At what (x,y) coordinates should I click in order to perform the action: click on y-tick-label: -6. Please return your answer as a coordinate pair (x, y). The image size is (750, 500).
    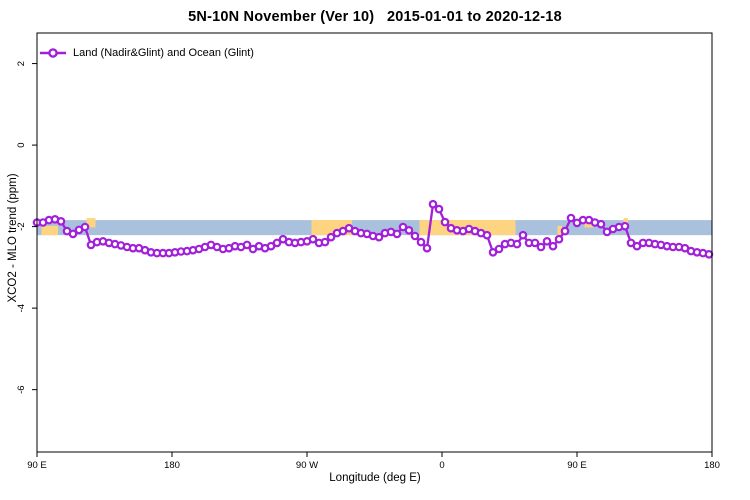
    Looking at the image, I should click on (21, 389).